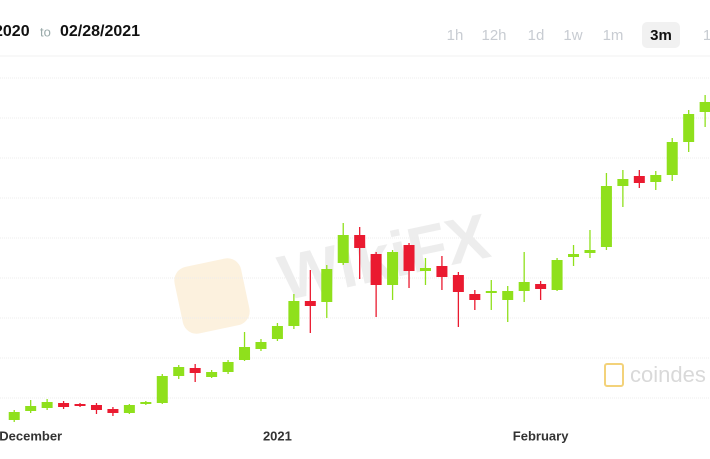 The width and height of the screenshot is (710, 459). I want to click on range-joiner: to, so click(45, 31).